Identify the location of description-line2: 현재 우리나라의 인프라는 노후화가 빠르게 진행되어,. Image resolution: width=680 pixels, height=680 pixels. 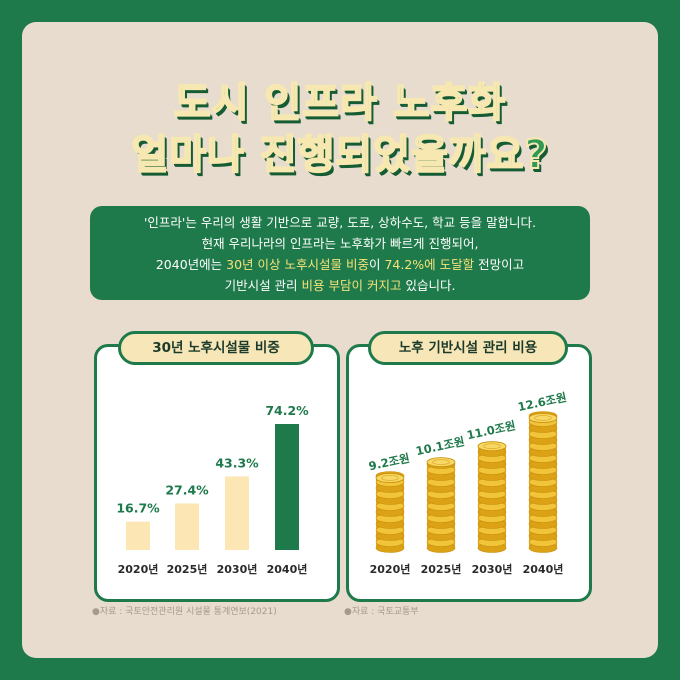
(340, 243).